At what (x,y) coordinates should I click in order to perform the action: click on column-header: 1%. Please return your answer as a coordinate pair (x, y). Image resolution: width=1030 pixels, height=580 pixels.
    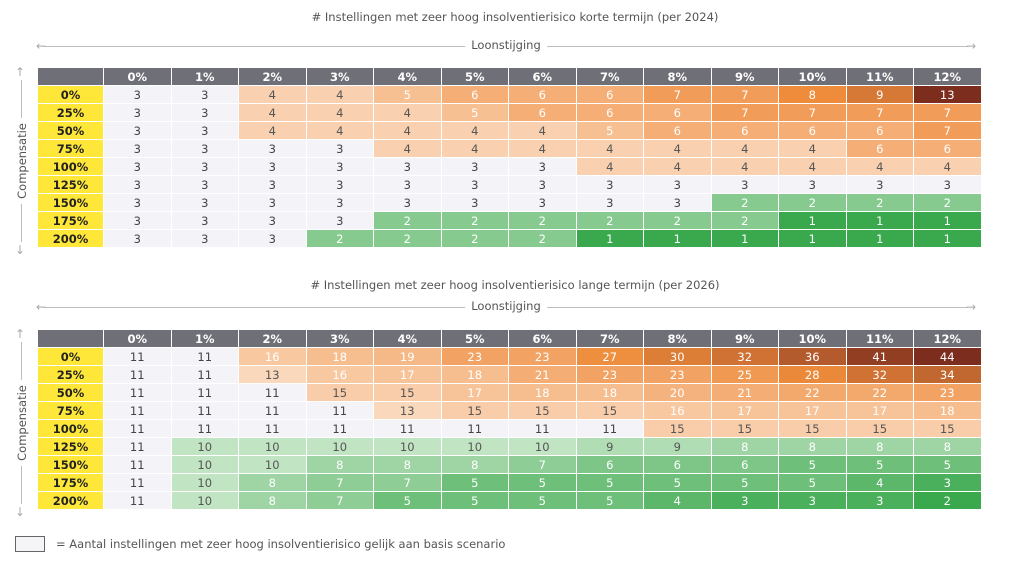
    Looking at the image, I should click on (205, 339).